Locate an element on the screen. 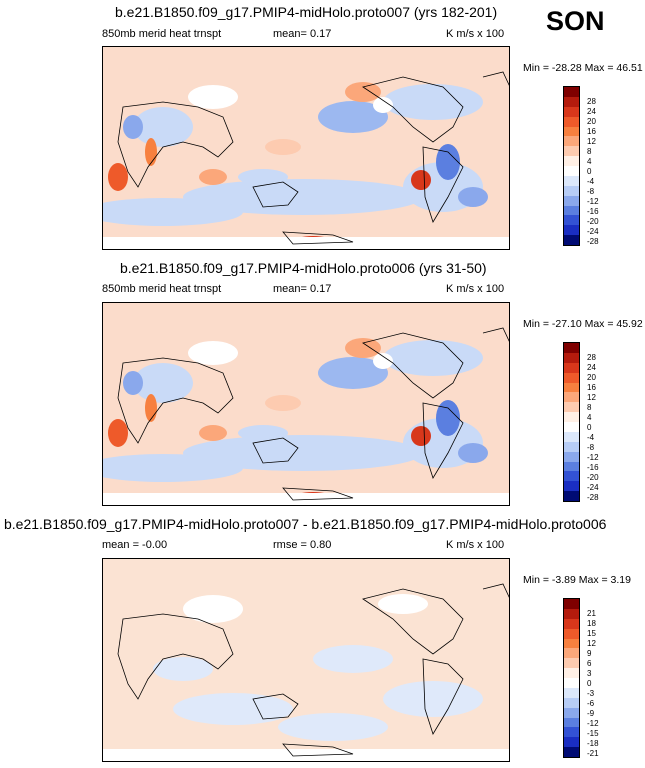  panel3-colorbar-tick: 9 is located at coordinates (589, 653).